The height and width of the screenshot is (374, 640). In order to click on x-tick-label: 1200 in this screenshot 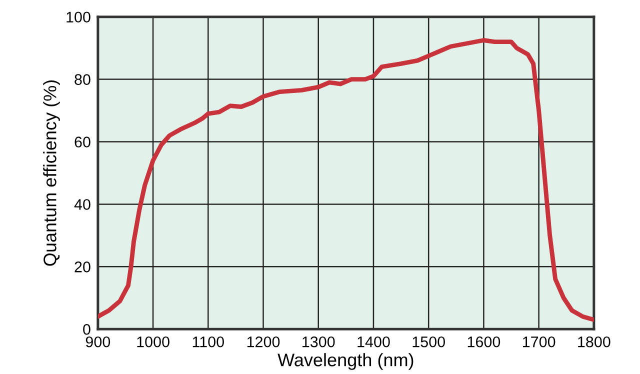, I will do `click(263, 342)`.